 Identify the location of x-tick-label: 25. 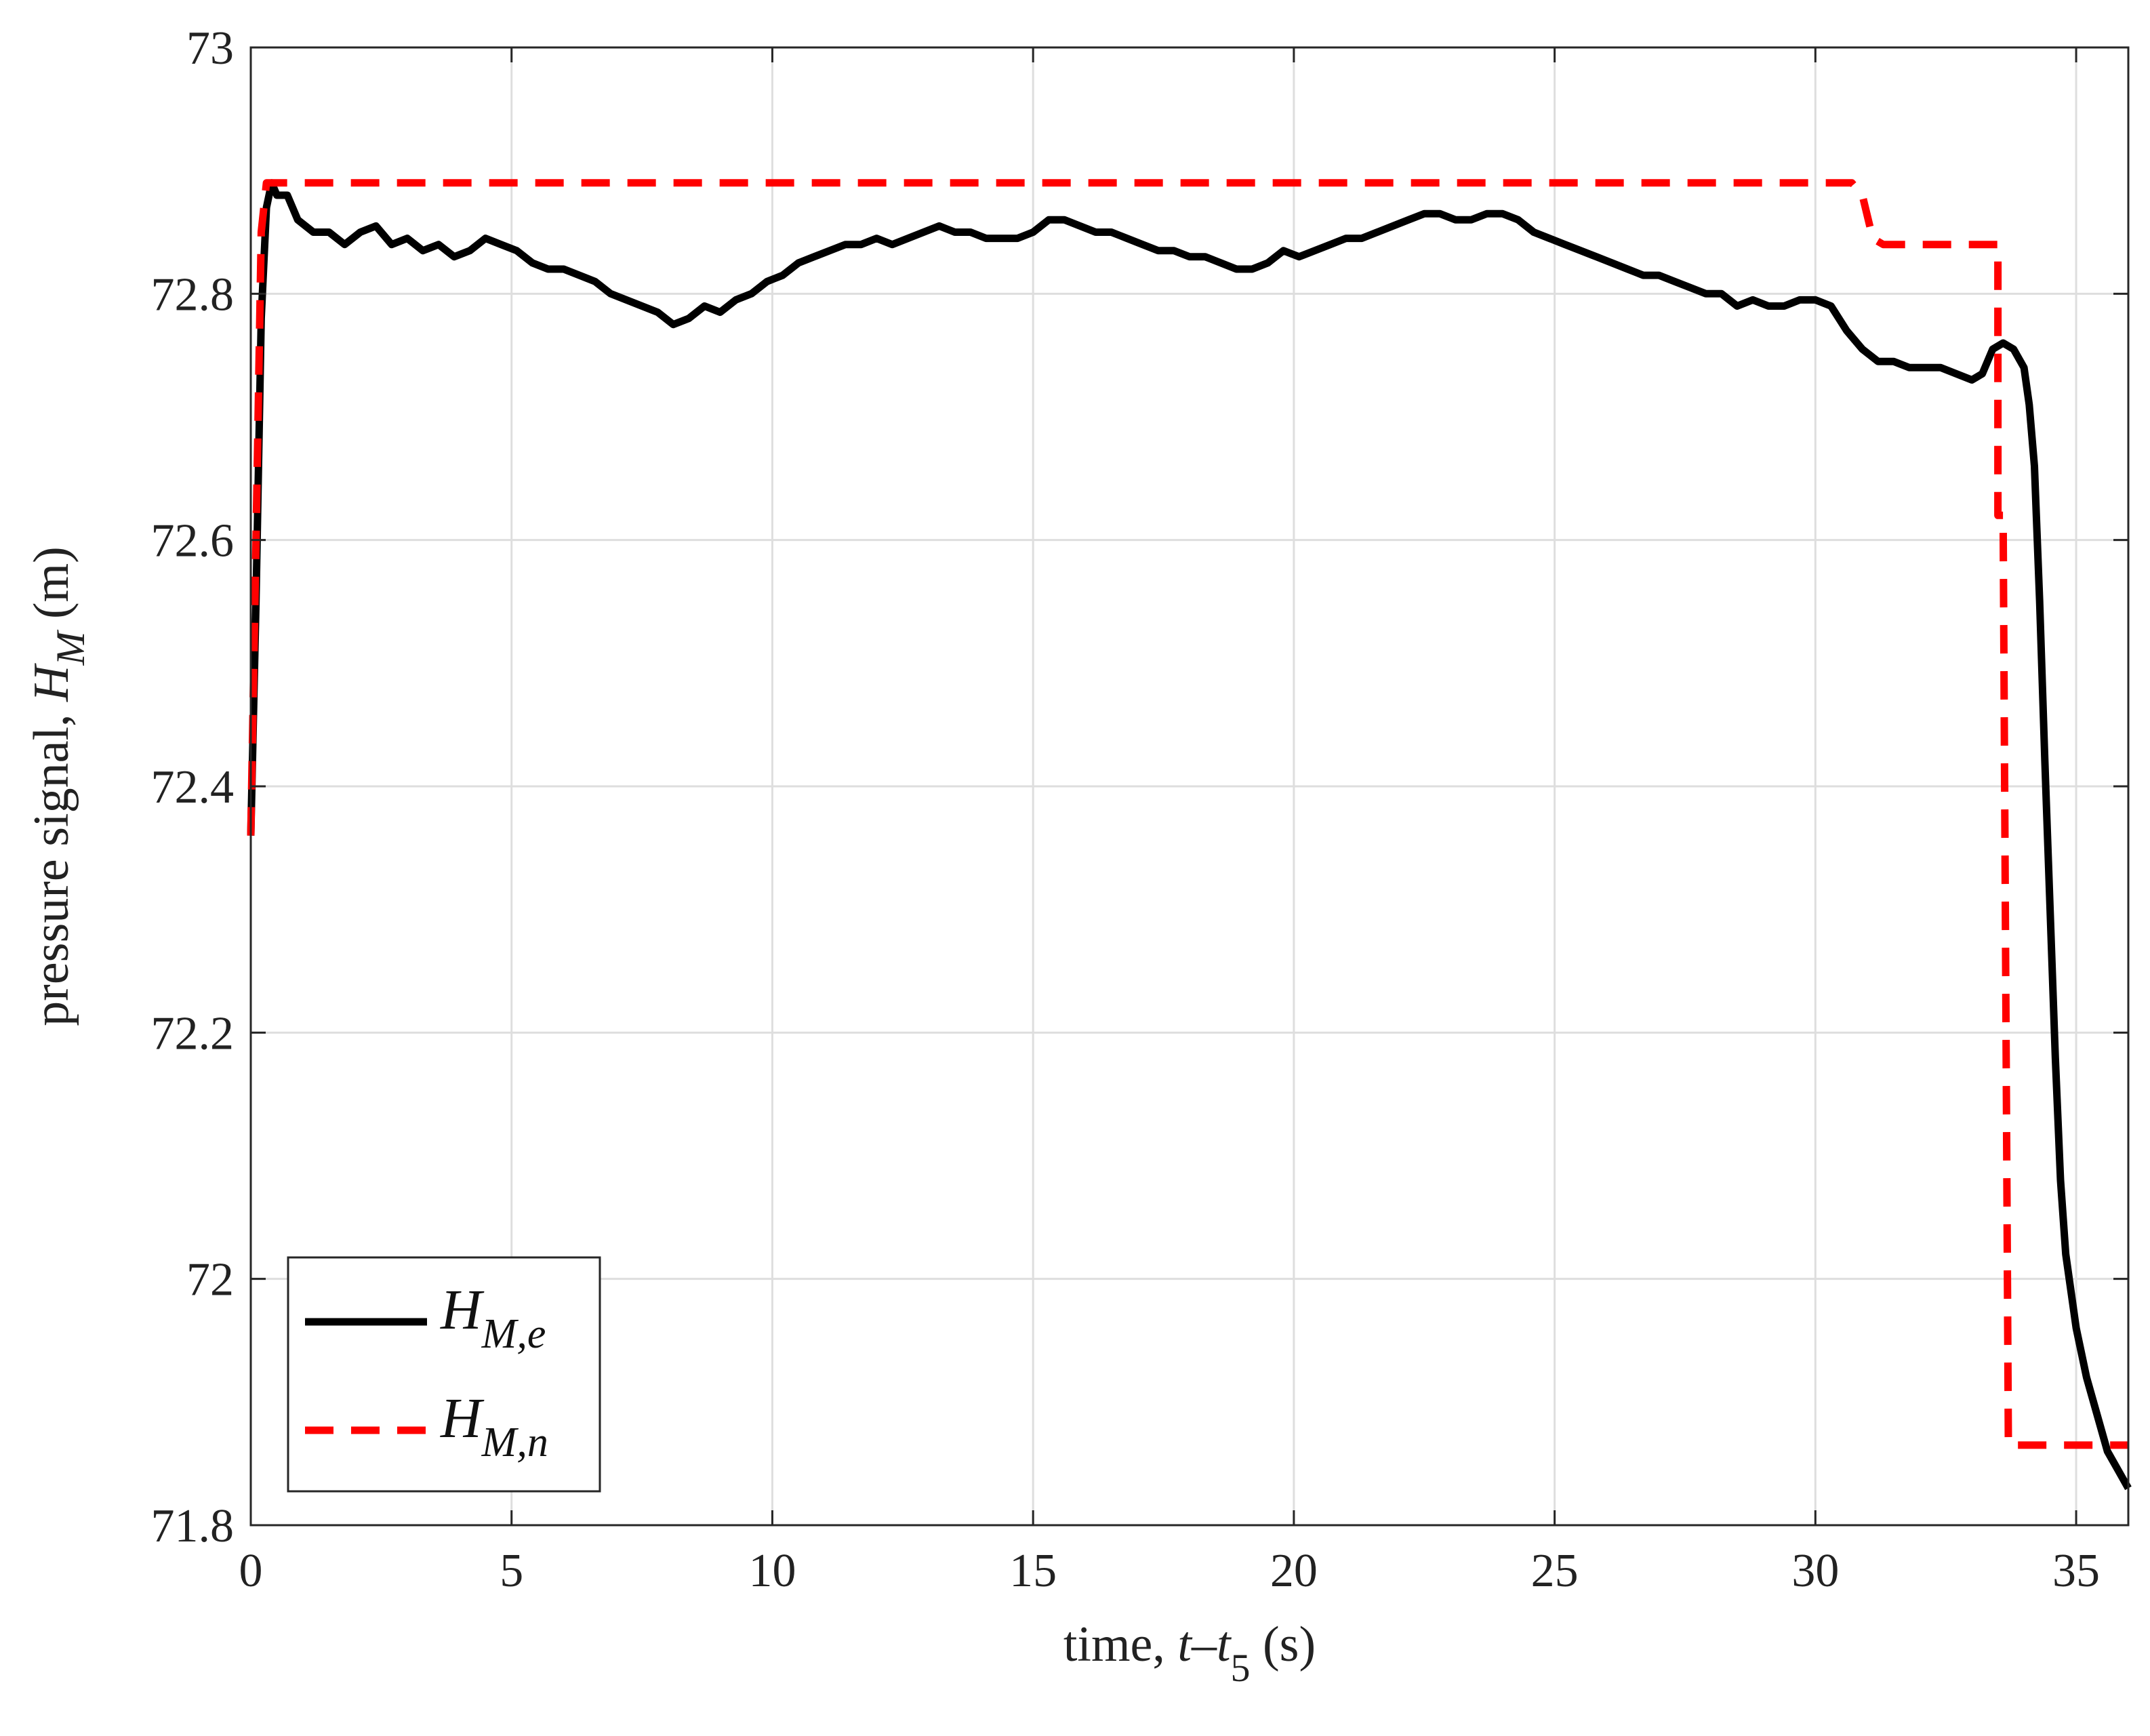
(1555, 1571).